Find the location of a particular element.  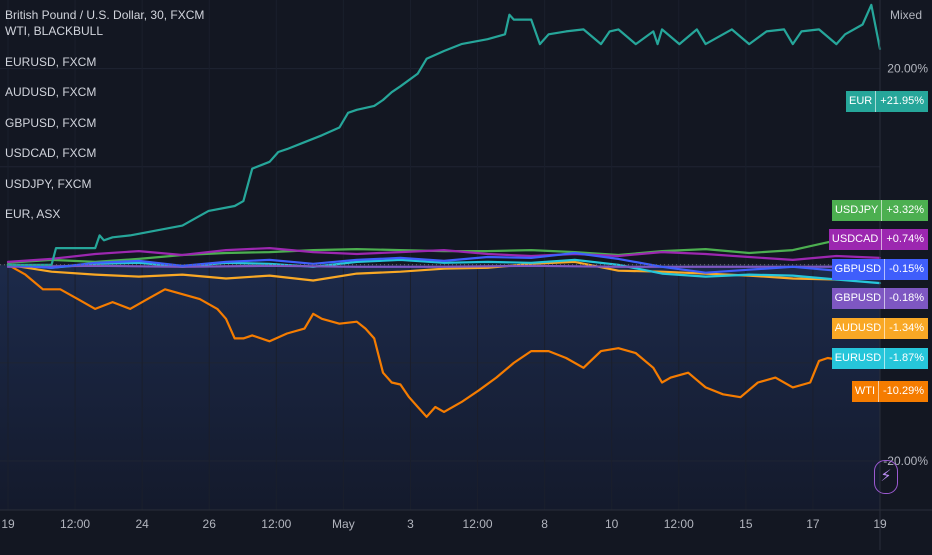

badge-symbol: WTI is located at coordinates (866, 391).